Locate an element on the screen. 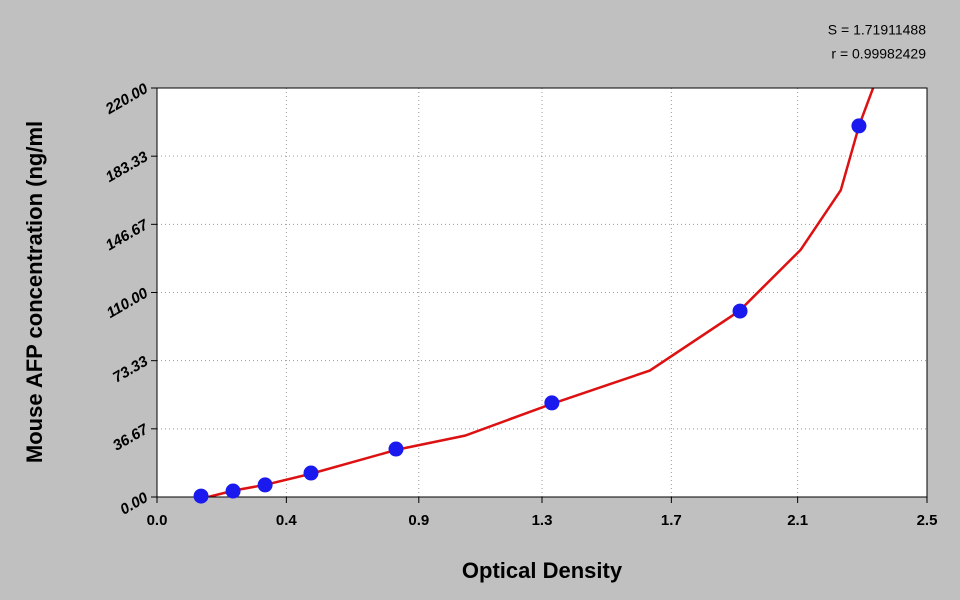 The image size is (960, 600). y-tick-label: 73.33 is located at coordinates (131, 370).